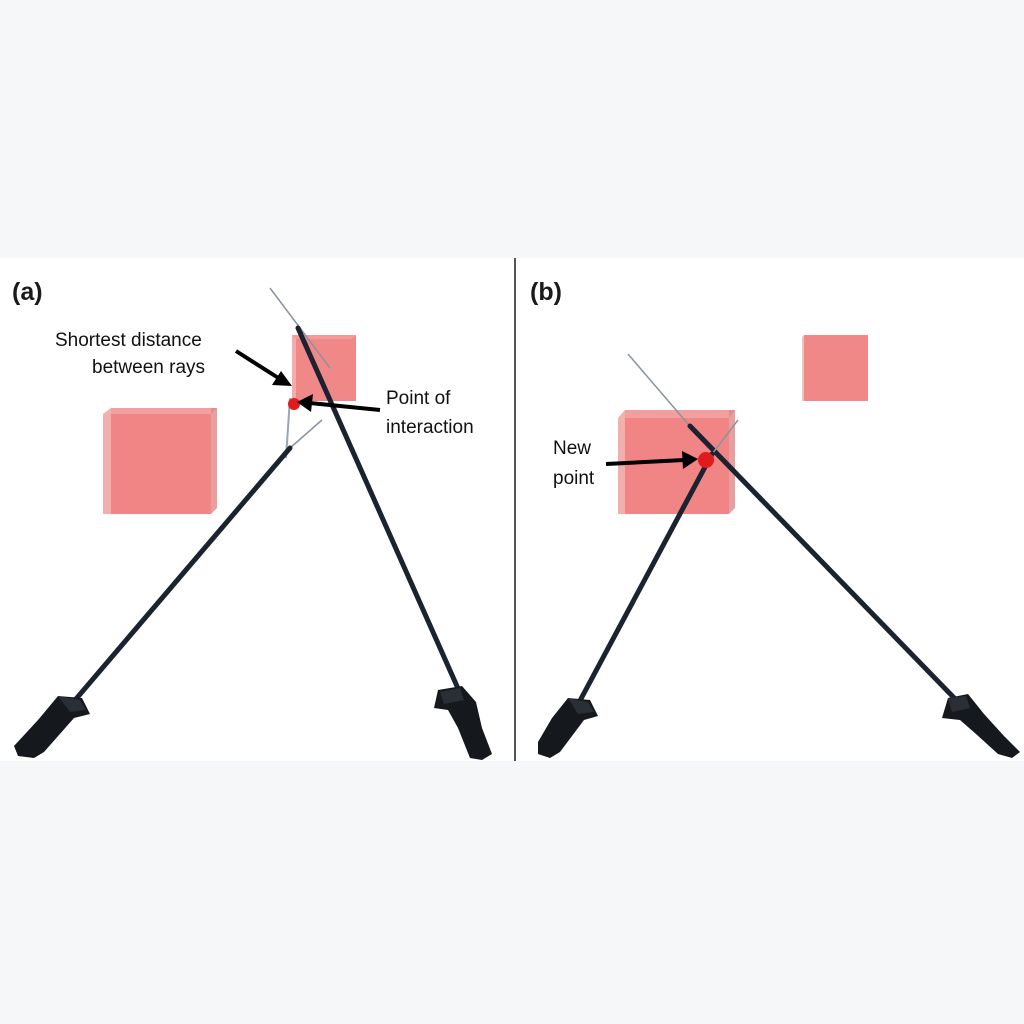 This screenshot has height=1024, width=1024. What do you see at coordinates (418, 398) in the screenshot?
I see `annotation-point-of-interaction-line1: Point of` at bounding box center [418, 398].